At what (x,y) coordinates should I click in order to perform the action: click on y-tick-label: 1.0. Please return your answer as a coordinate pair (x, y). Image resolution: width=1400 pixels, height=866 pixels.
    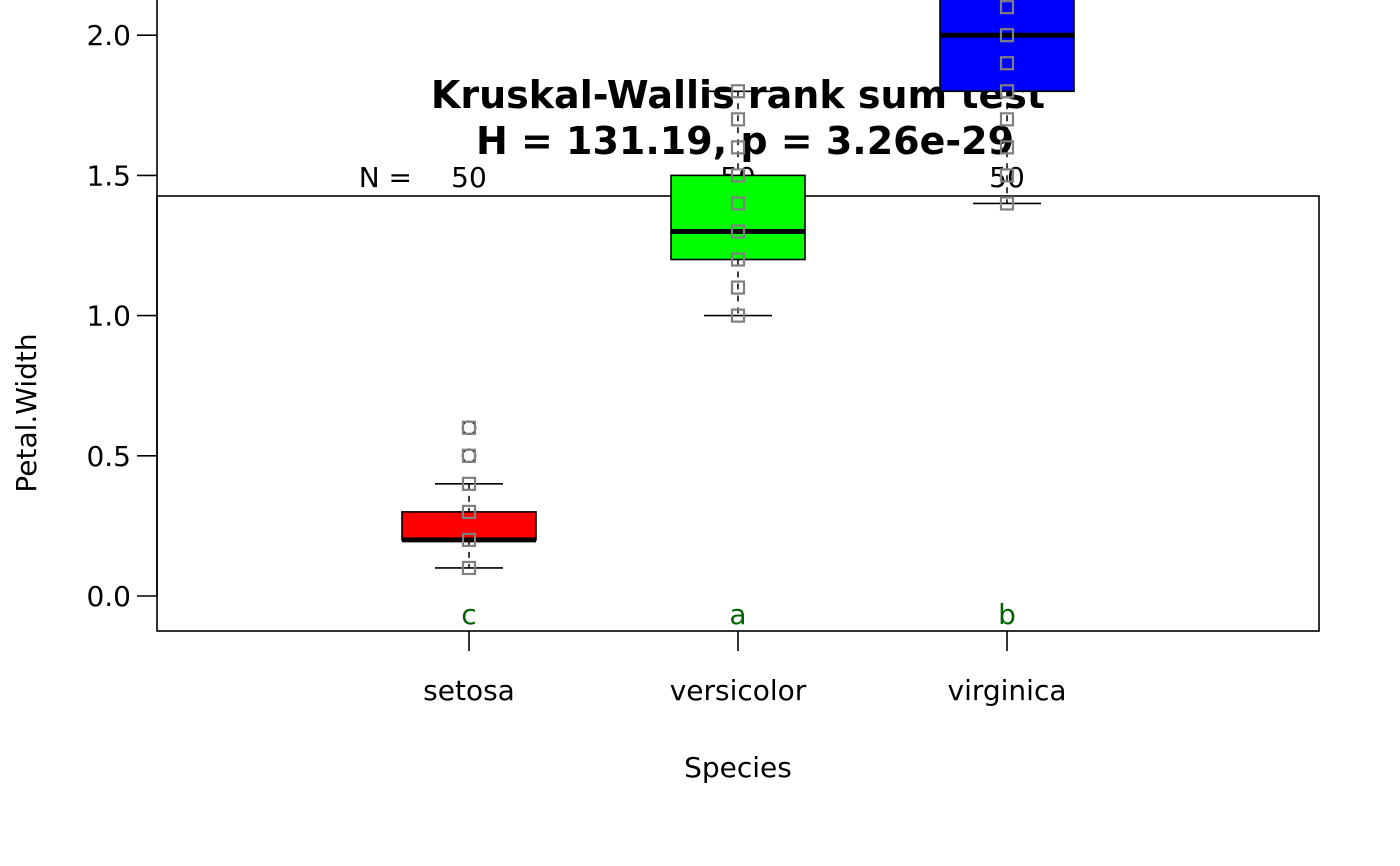
    Looking at the image, I should click on (108, 316).